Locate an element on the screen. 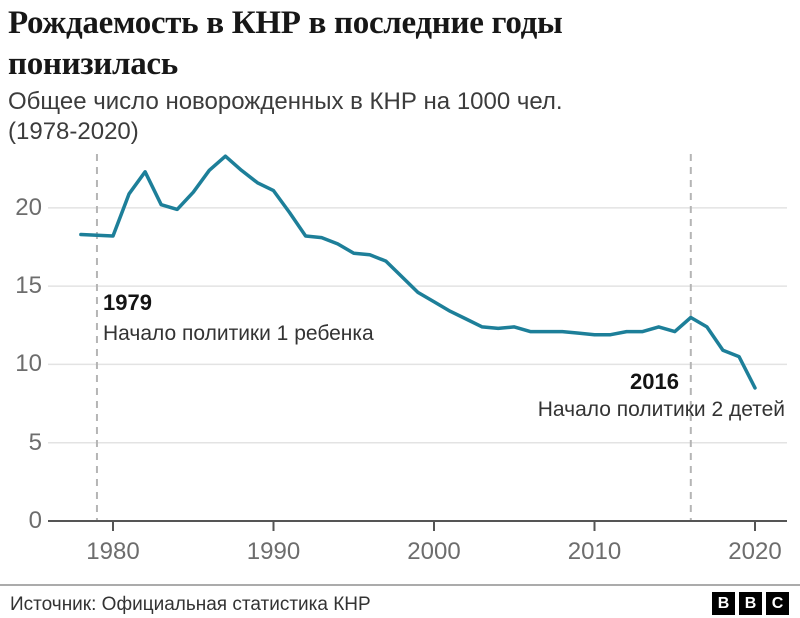 The width and height of the screenshot is (800, 618). annotation-1979-text: Начало политики 1 ребенка is located at coordinates (238, 333).